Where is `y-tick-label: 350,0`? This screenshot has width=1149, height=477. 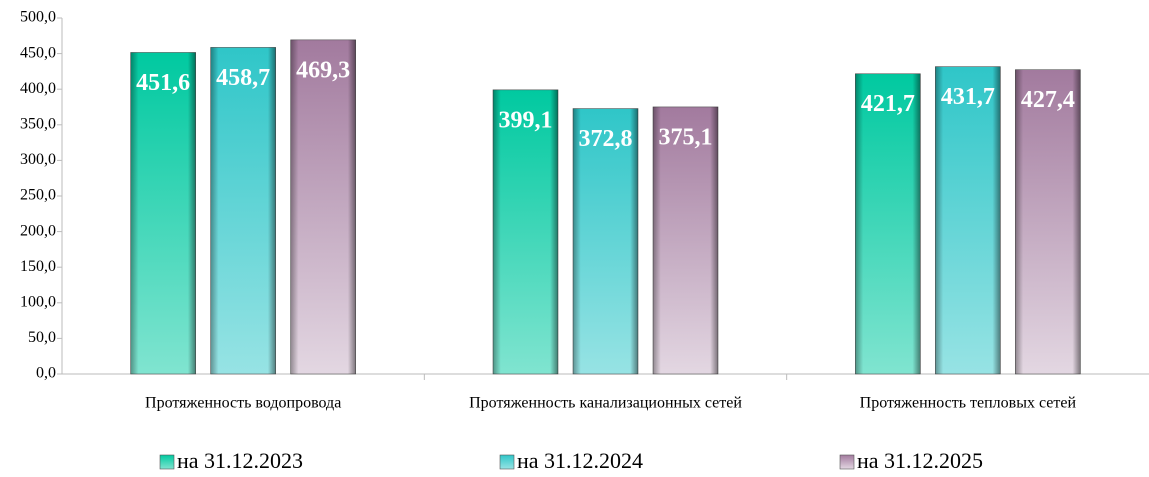
y-tick-label: 350,0 is located at coordinates (38, 123).